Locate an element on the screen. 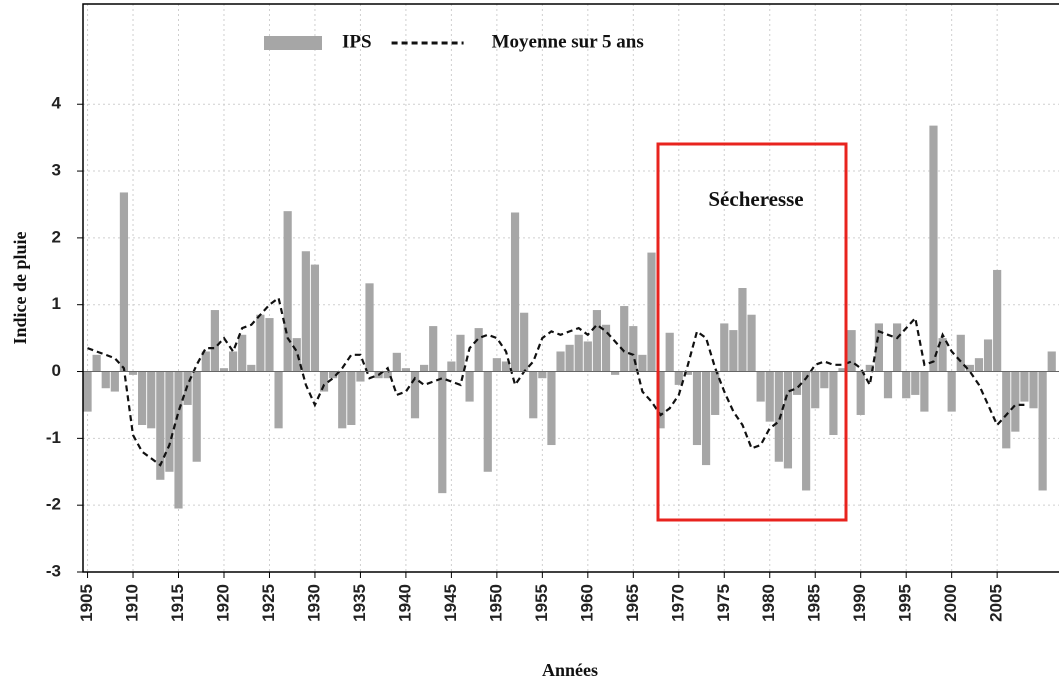 The height and width of the screenshot is (686, 1059). y-tick-label: -2 is located at coordinates (53, 504).